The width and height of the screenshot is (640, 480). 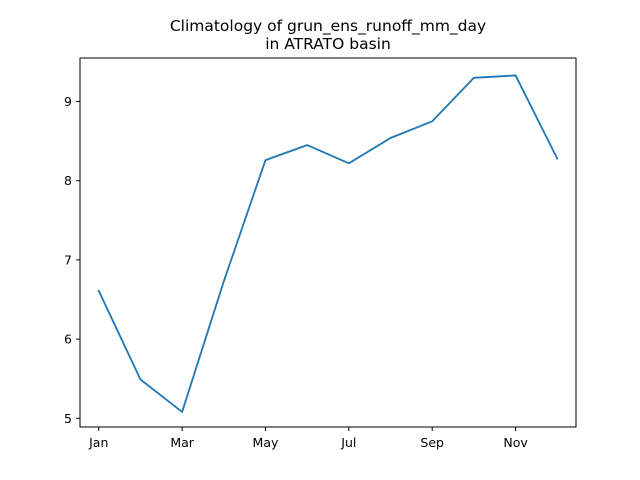 I want to click on x-tick-label: Jan, so click(x=98, y=442).